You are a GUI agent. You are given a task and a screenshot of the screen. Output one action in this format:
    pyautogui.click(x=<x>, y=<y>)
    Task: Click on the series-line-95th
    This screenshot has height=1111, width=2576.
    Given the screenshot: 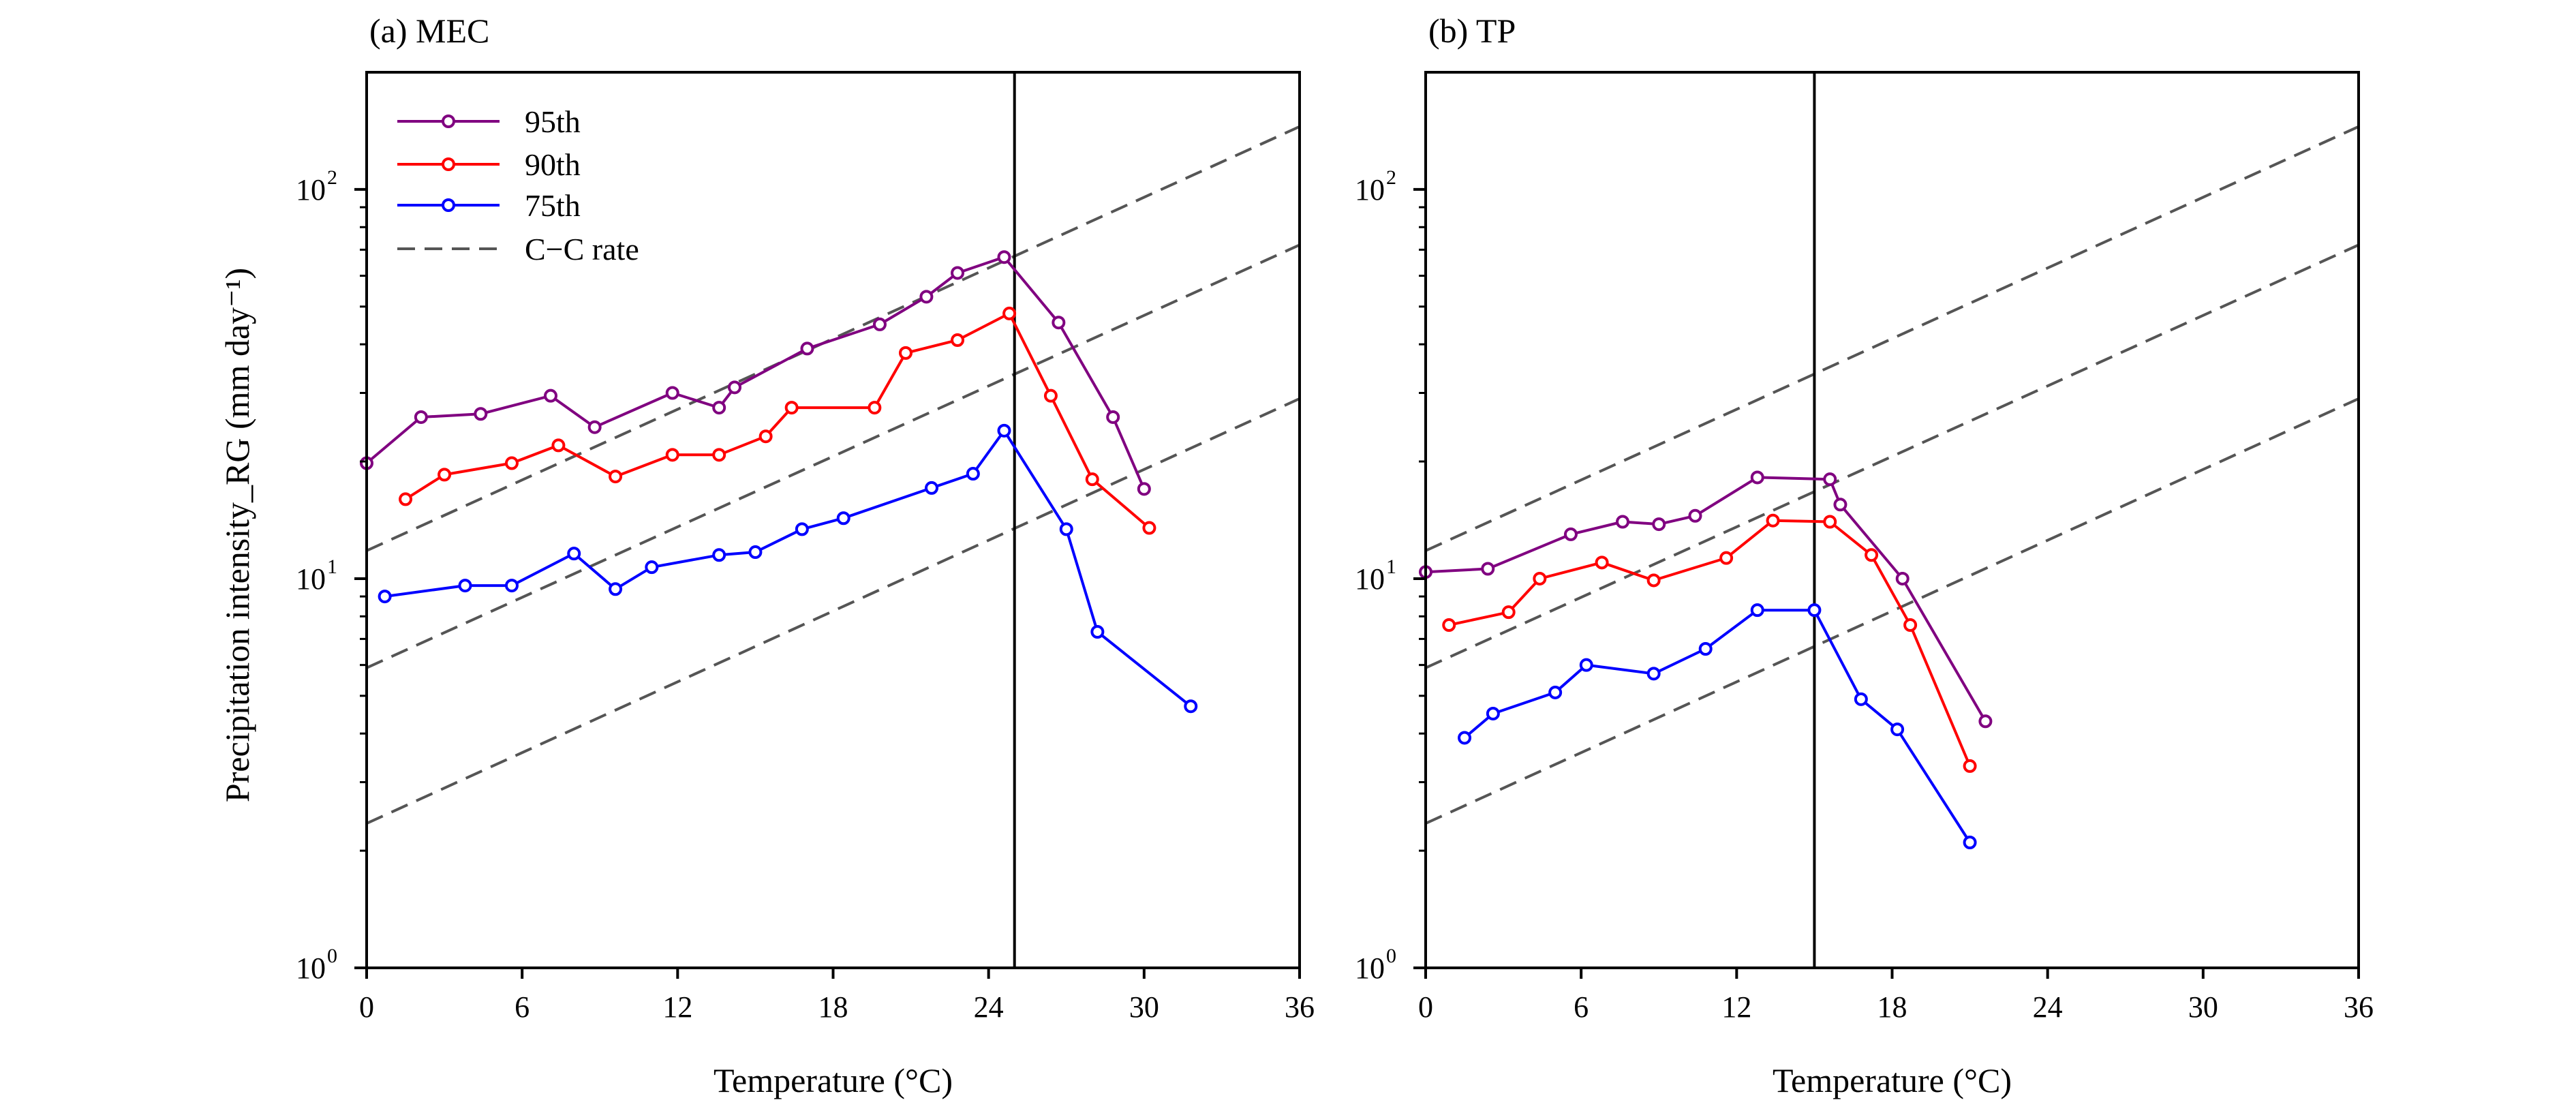 What is the action you would take?
    pyautogui.click(x=756, y=373)
    